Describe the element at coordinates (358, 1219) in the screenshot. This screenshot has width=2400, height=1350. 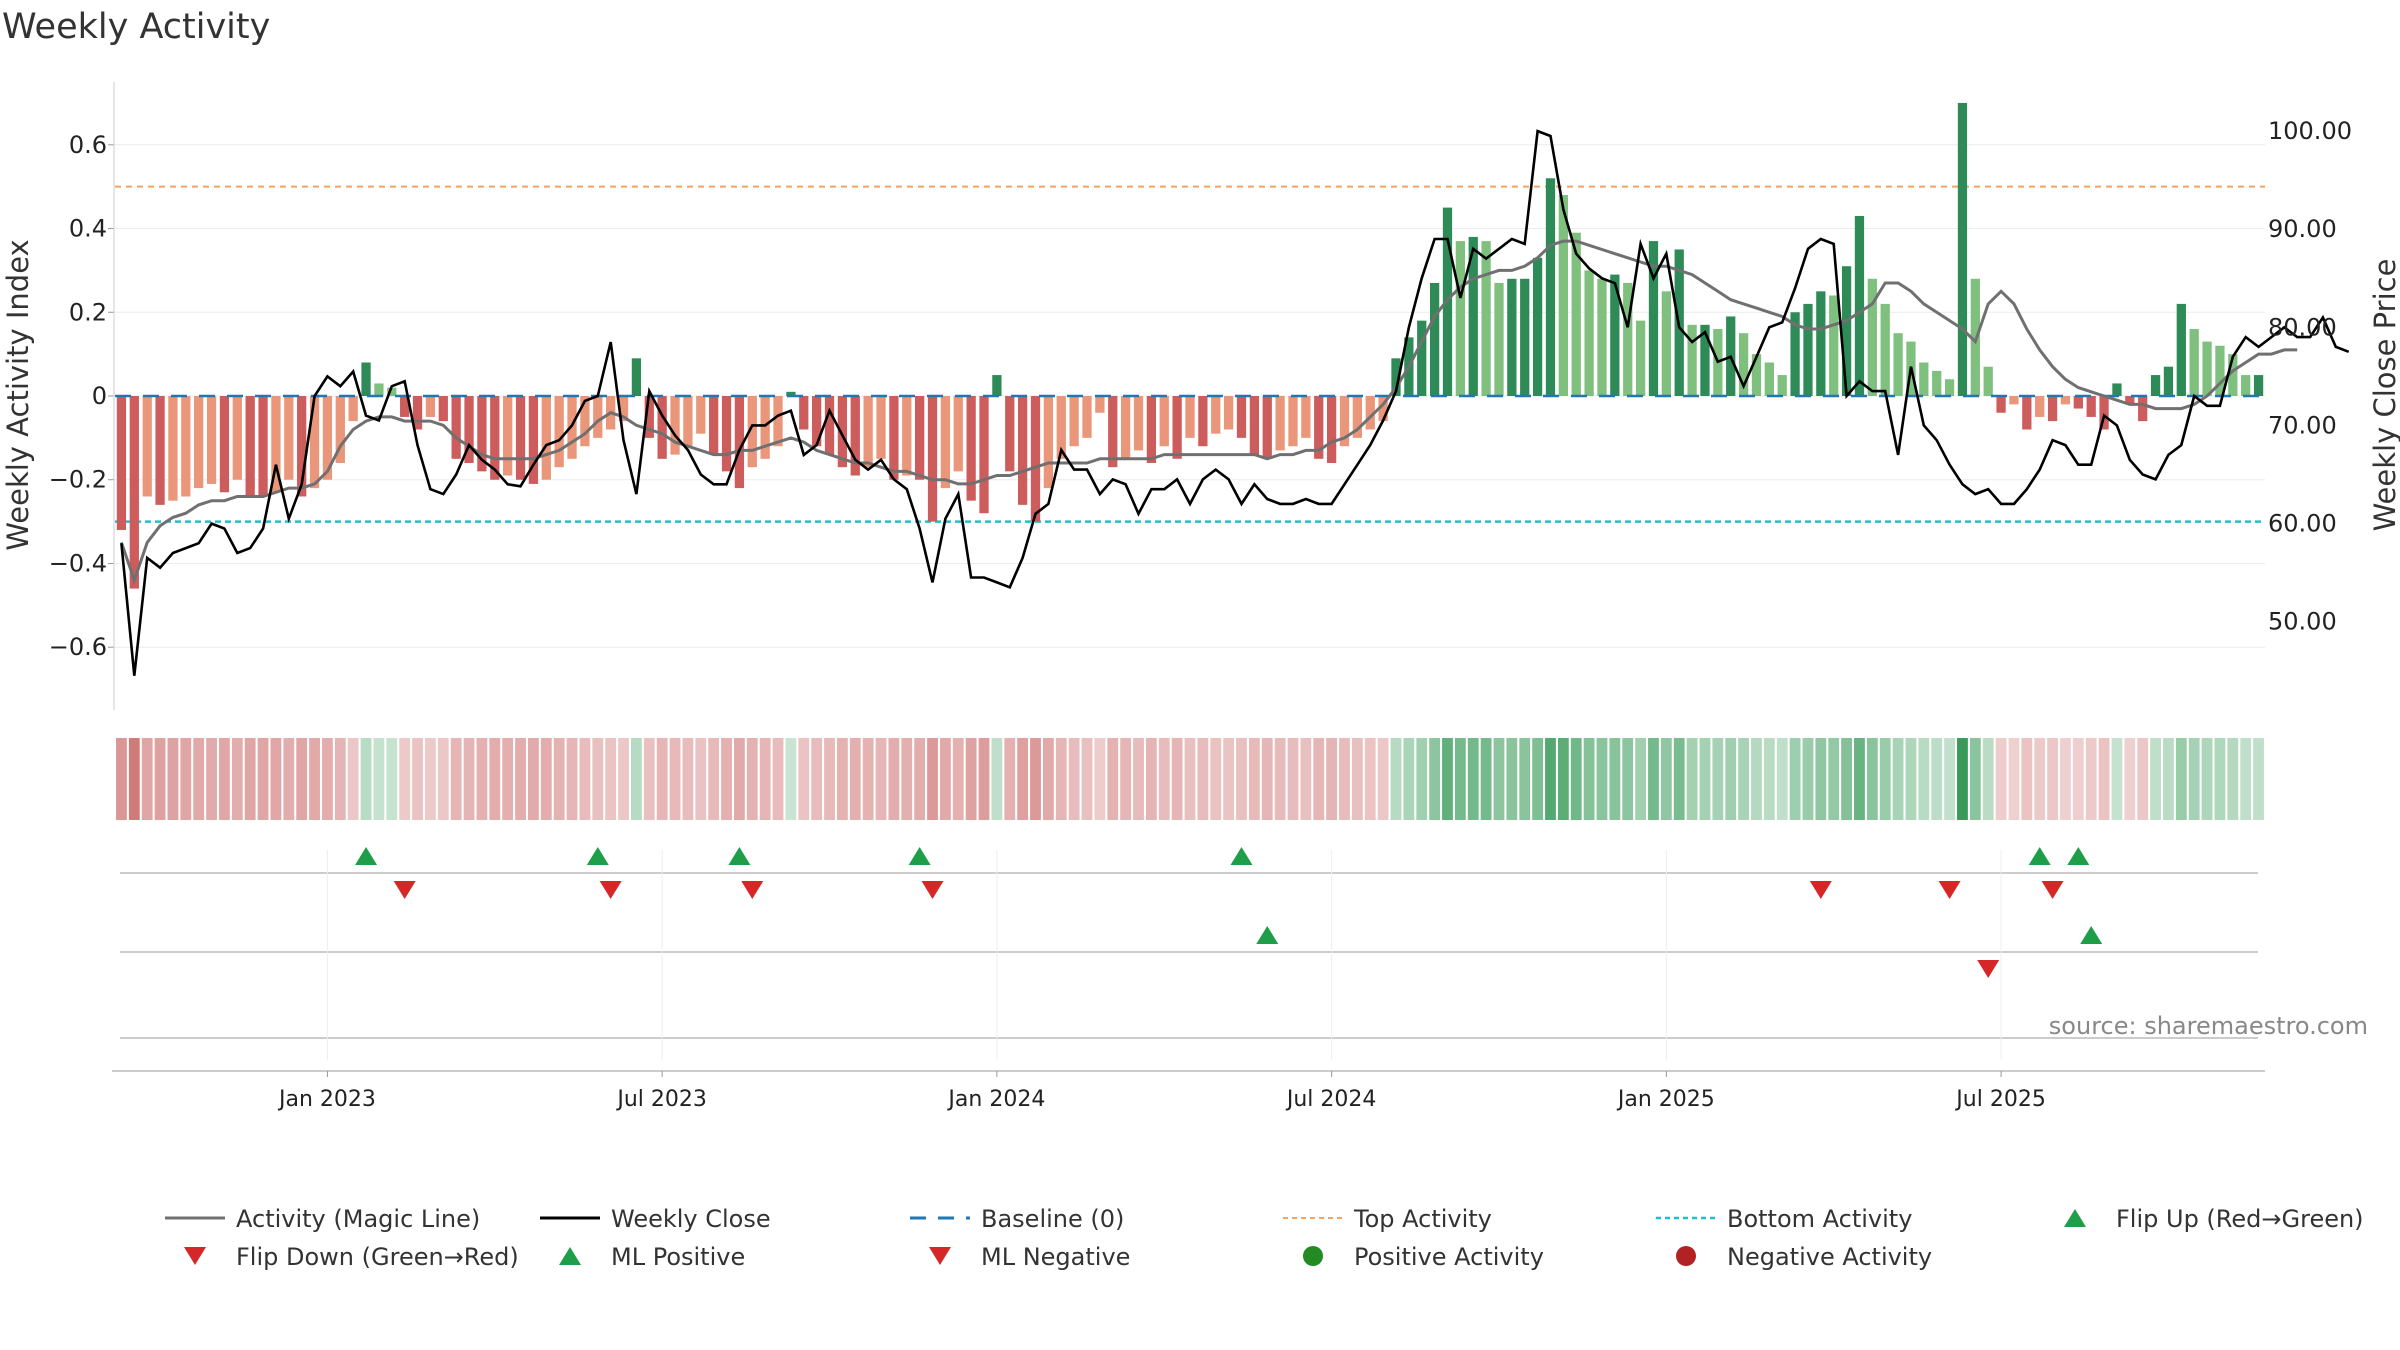
I see `legend-label: Activity (Magic Line)` at that location.